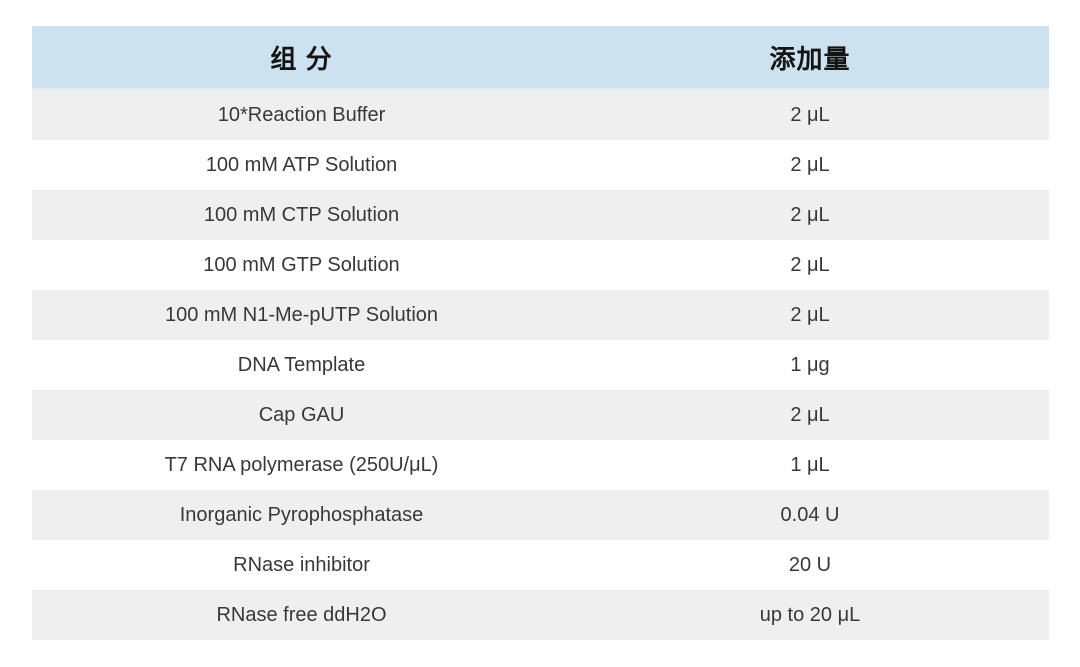 This screenshot has height=667, width=1080. What do you see at coordinates (540, 215) in the screenshot?
I see `table-row: 100 mM CTP Solution 2 μL` at bounding box center [540, 215].